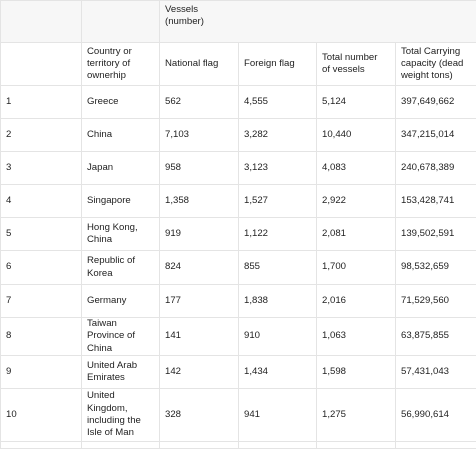  Describe the element at coordinates (356, 201) in the screenshot. I see `total-vessels-cell: 2,922` at that location.